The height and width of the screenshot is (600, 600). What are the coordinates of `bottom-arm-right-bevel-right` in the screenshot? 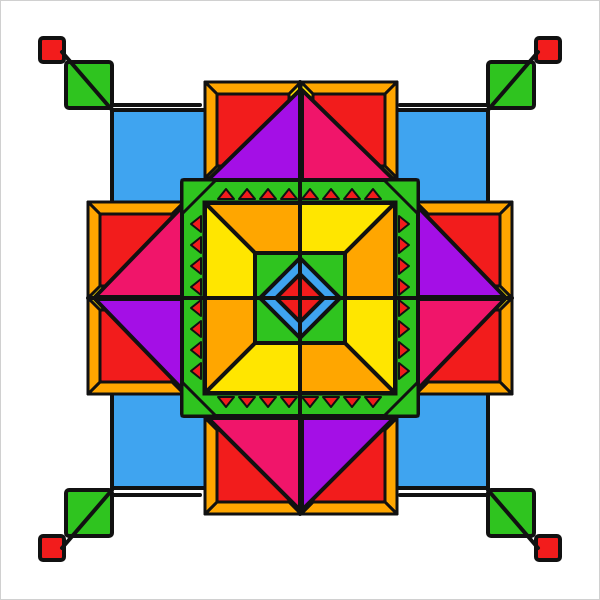 It's located at (391, 466).